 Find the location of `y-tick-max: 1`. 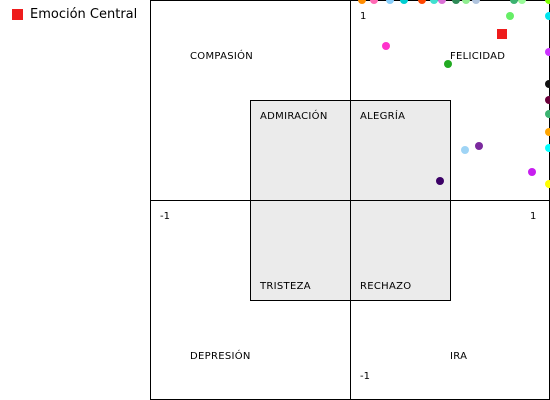

y-tick-max: 1 is located at coordinates (363, 16).